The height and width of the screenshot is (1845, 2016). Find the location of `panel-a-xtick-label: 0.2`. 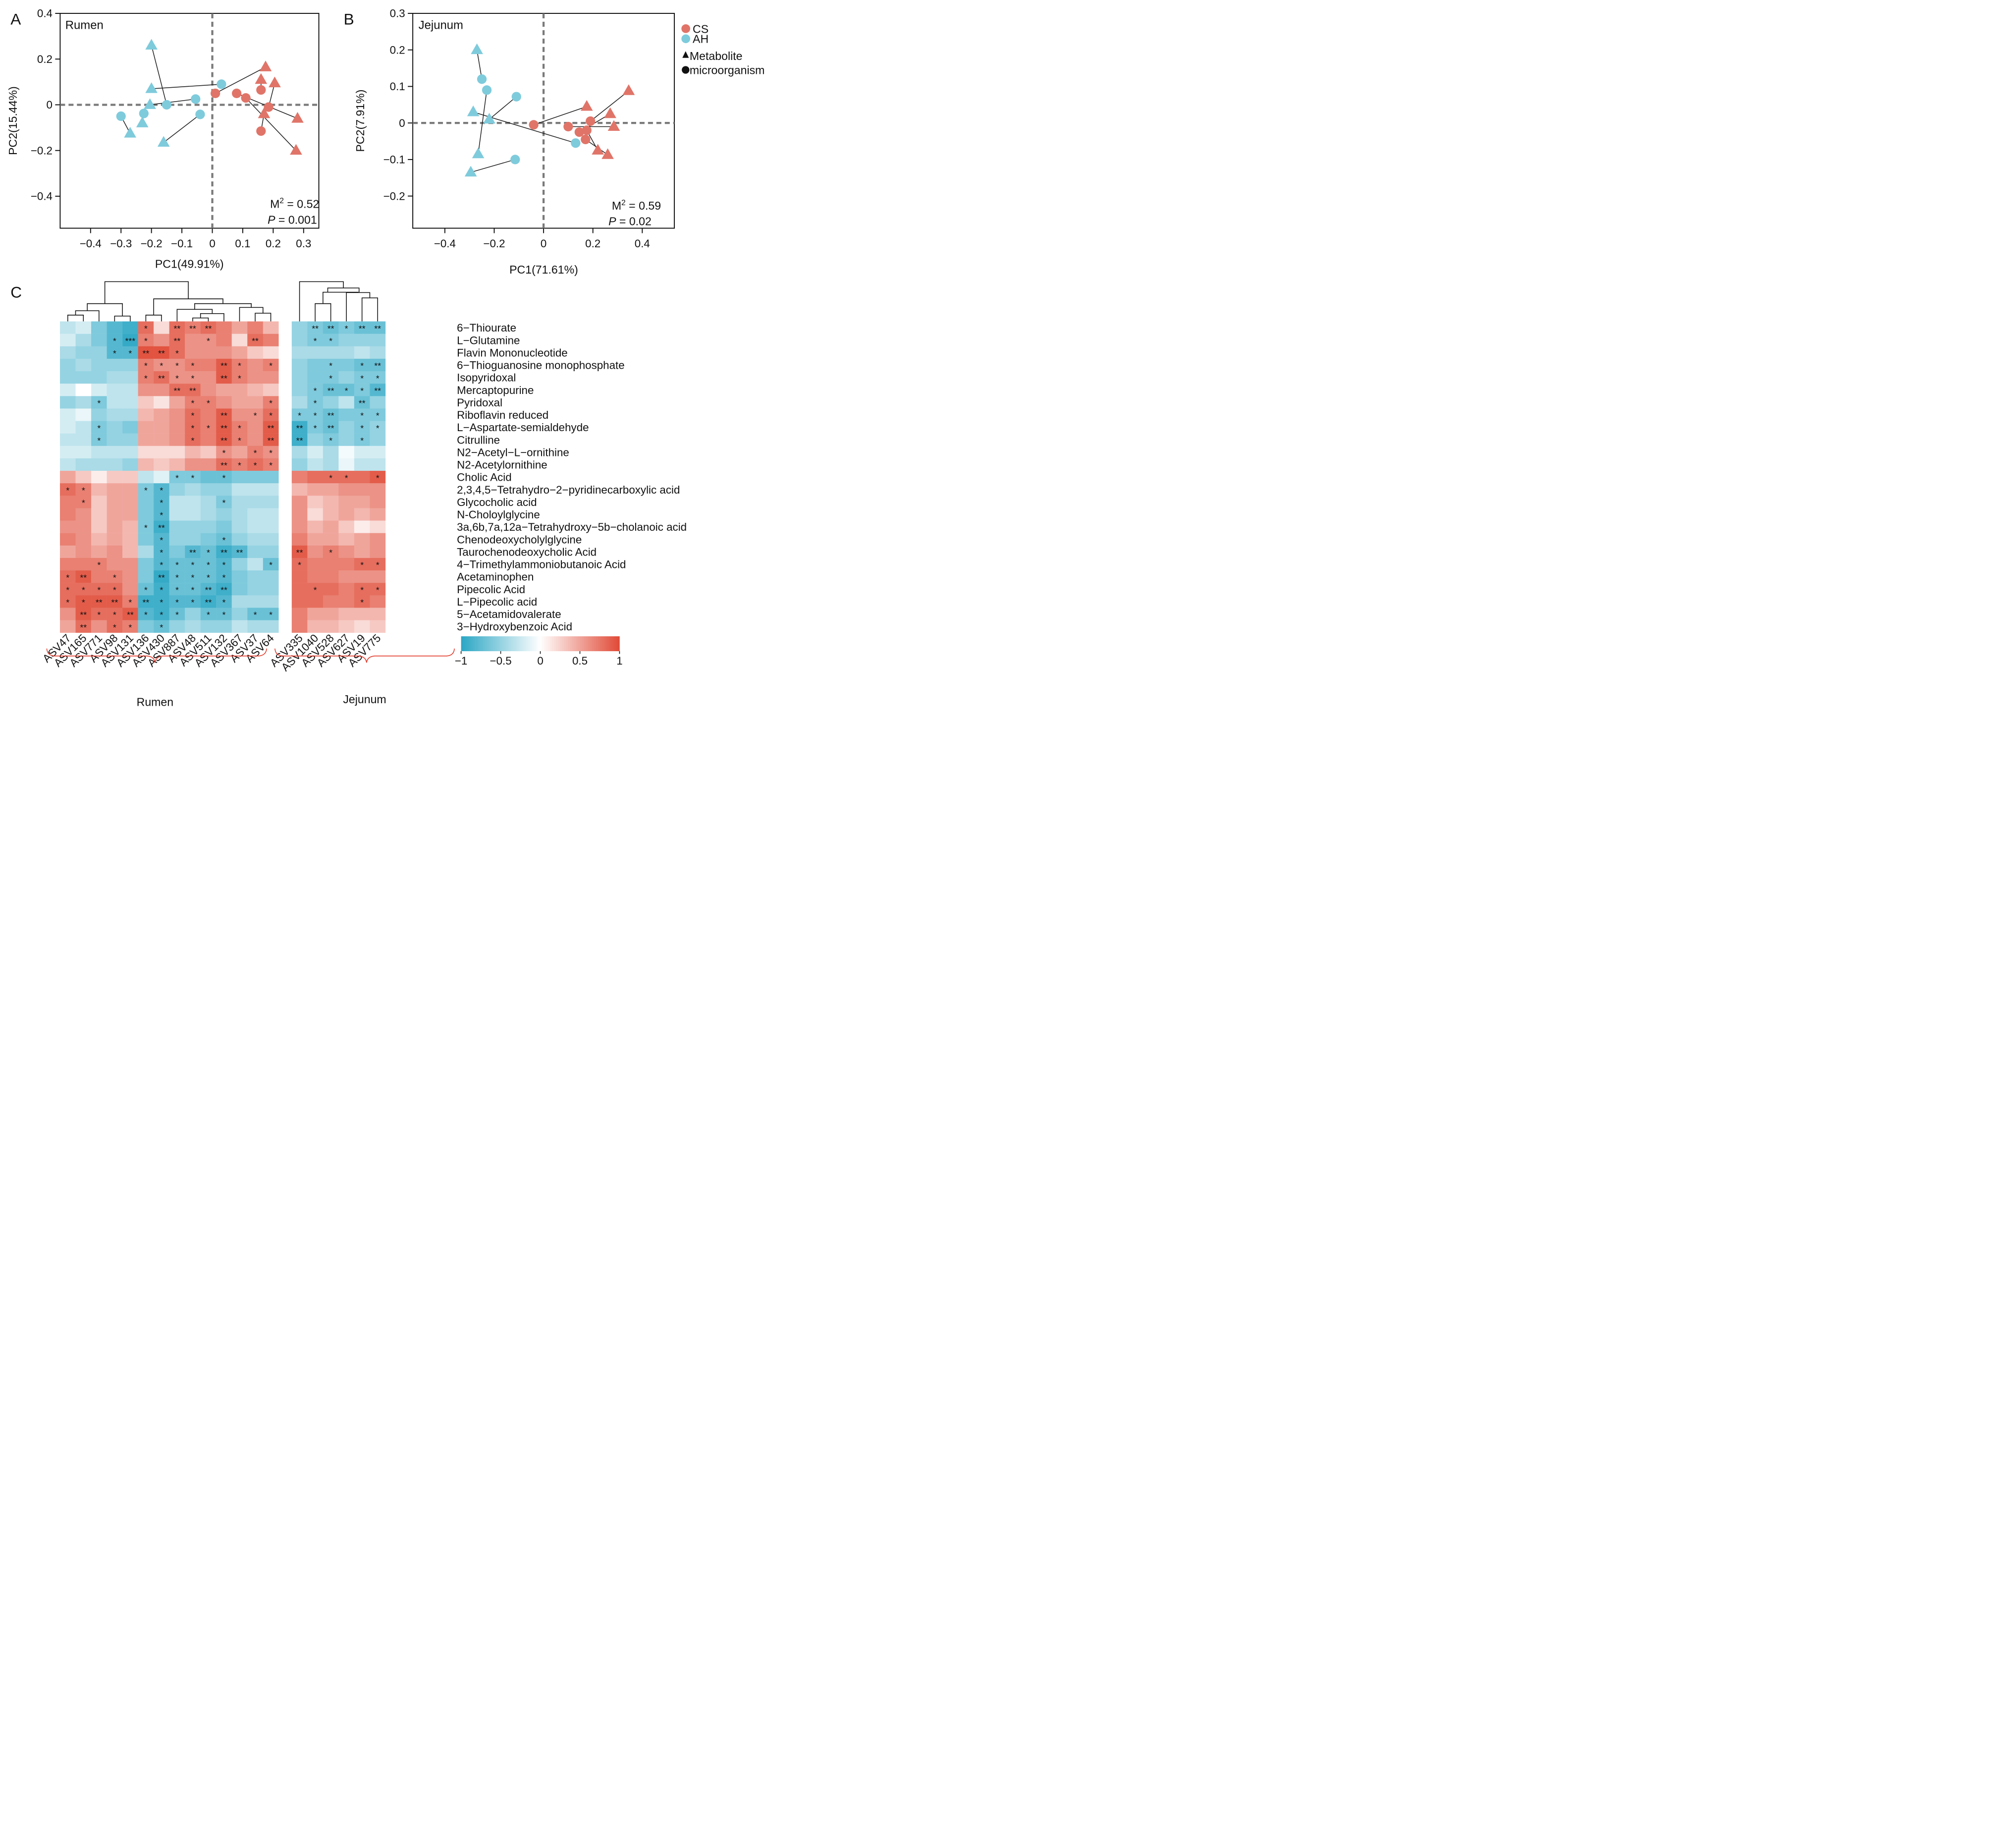

panel-a-xtick-label: 0.2 is located at coordinates (273, 243).